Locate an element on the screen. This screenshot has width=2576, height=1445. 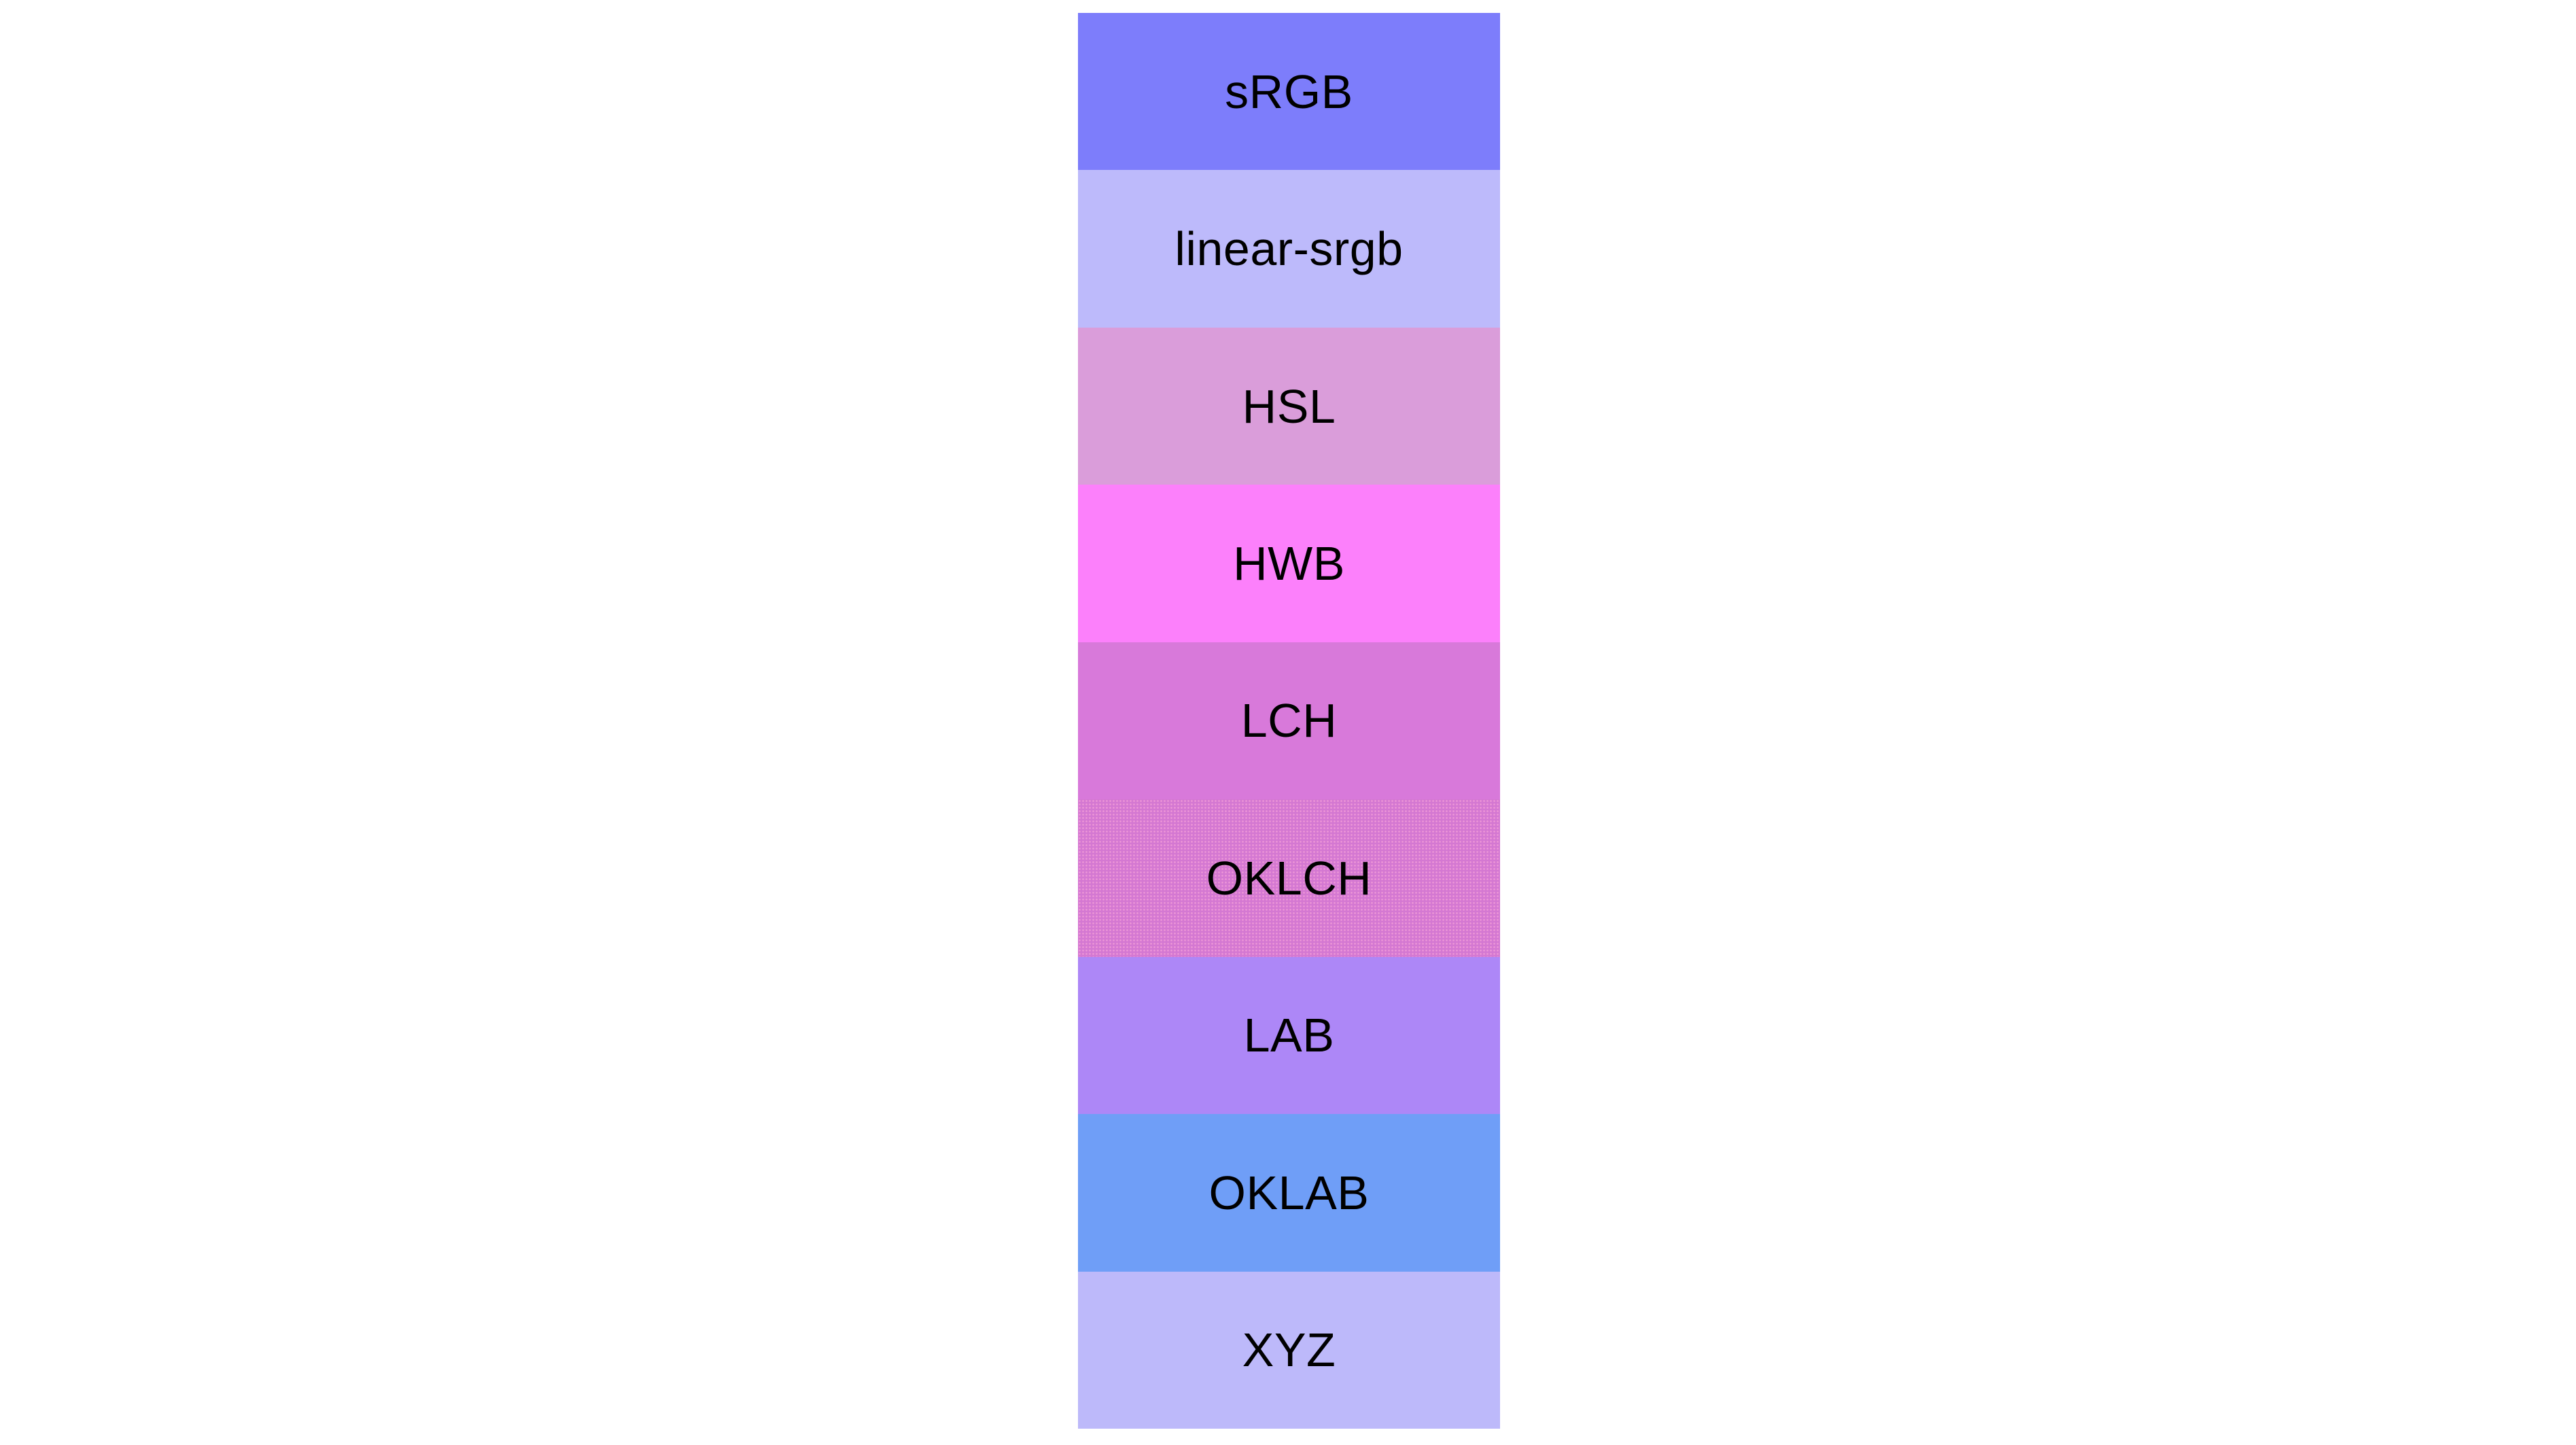
swatch-band: OKLAB is located at coordinates (1289, 1193).